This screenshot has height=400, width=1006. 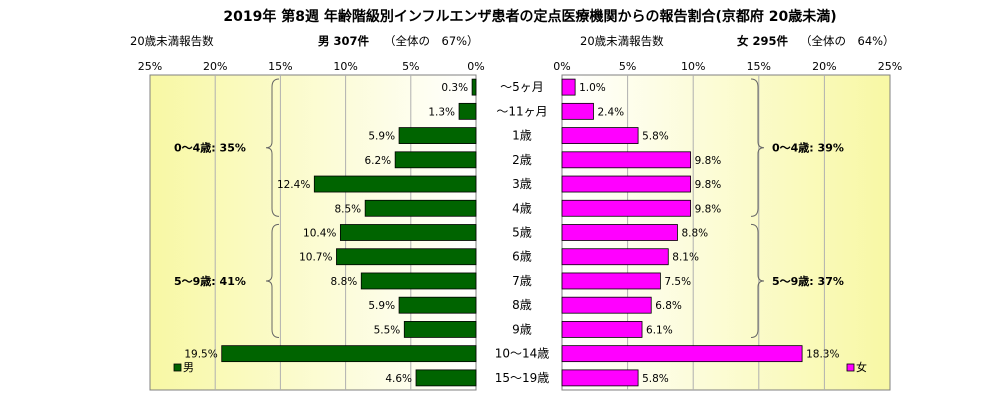 What do you see at coordinates (377, 161) in the screenshot?
I see `male-value-label: 6.2%` at bounding box center [377, 161].